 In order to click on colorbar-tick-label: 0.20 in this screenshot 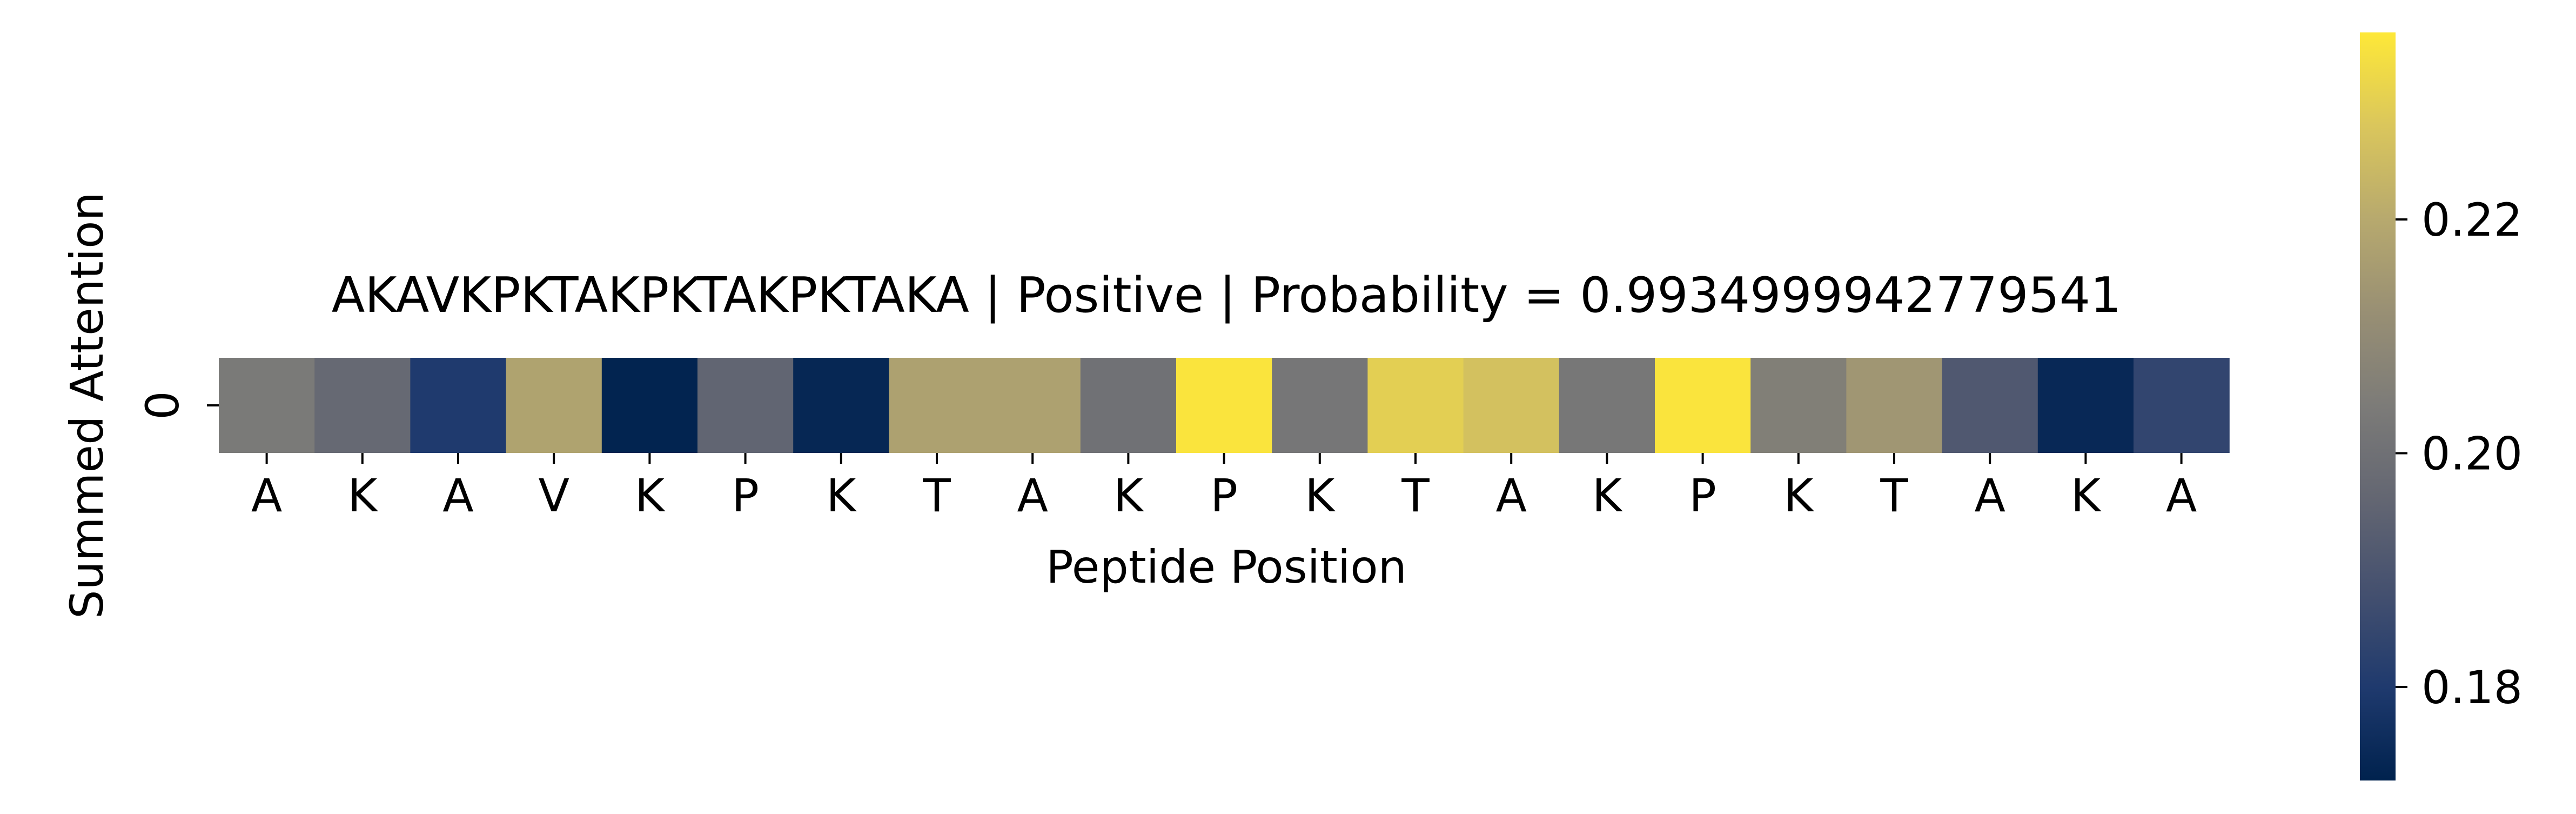, I will do `click(2472, 454)`.